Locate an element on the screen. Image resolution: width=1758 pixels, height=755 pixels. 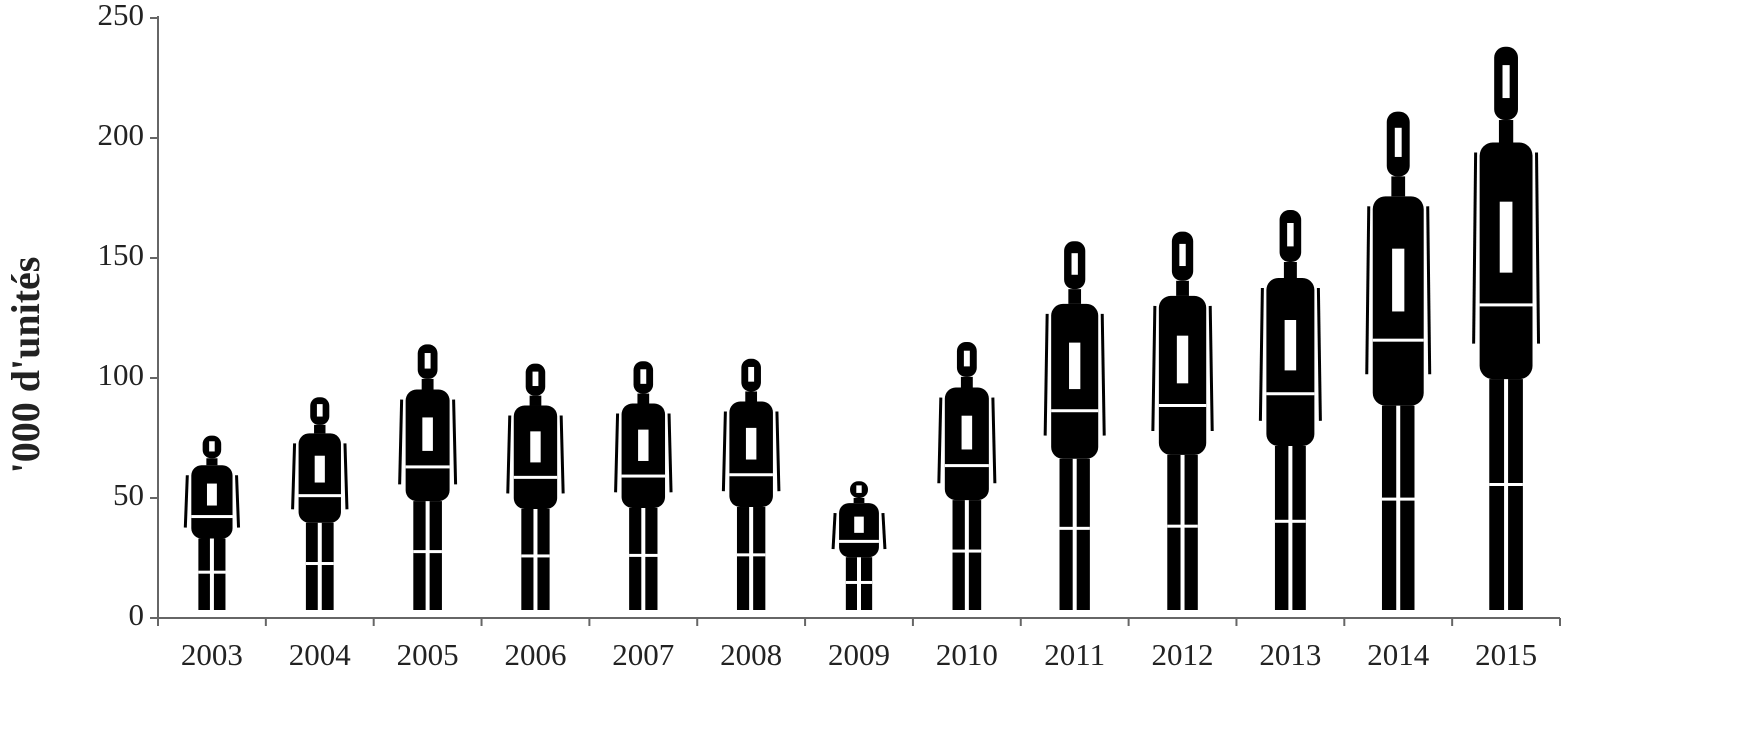
y-tick-label: 200 is located at coordinates (121, 134).